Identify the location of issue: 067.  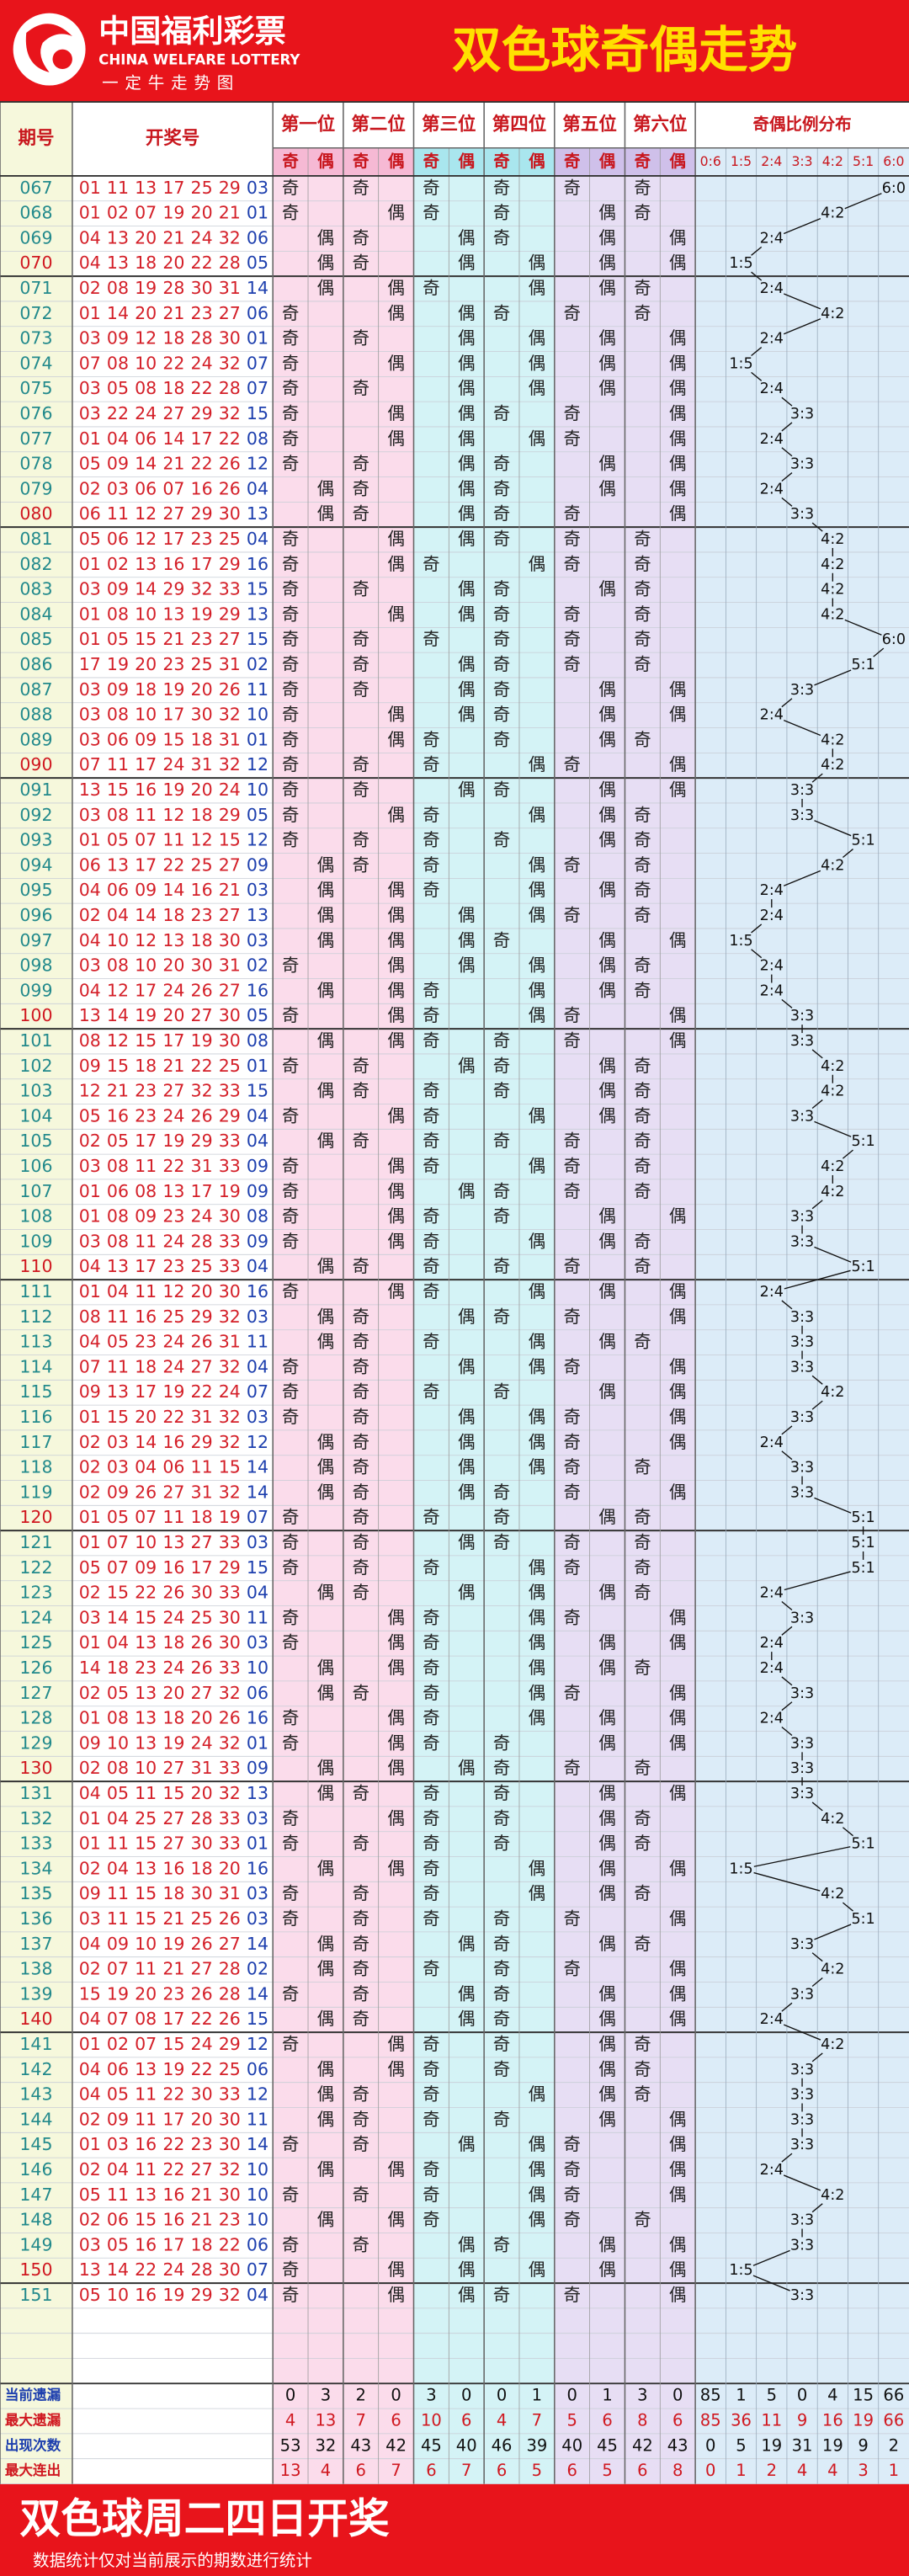
(35, 188).